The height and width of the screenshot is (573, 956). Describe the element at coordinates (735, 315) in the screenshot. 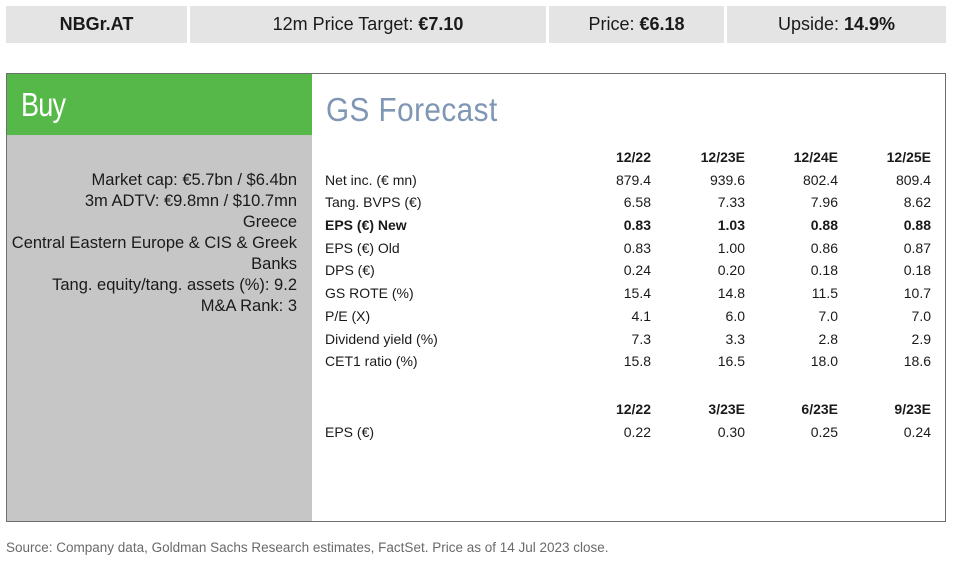

I see `table-cell: 6.0` at that location.